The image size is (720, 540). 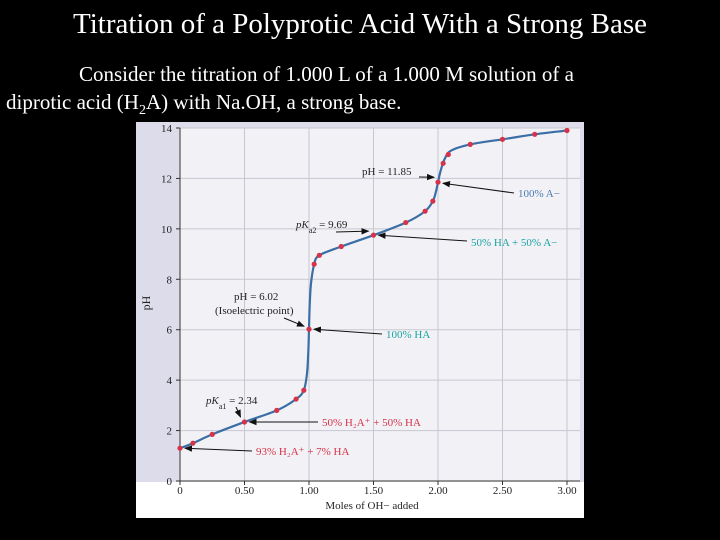 I want to click on x-tick-label: 0, so click(x=180, y=491).